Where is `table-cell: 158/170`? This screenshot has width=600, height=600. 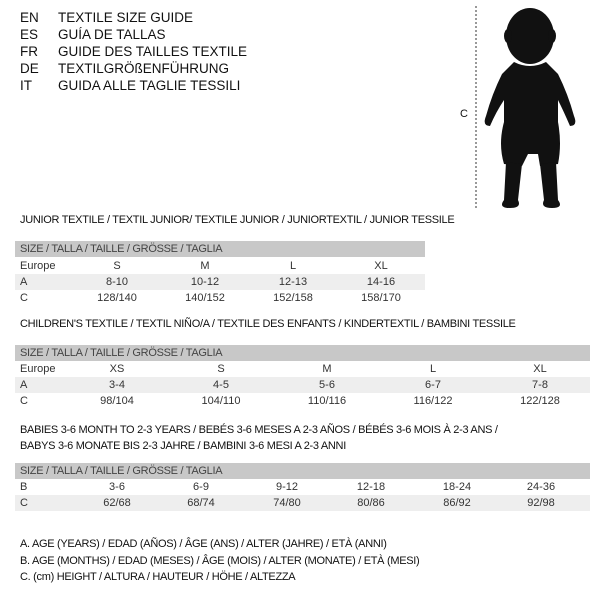
table-cell: 158/170 is located at coordinates (381, 298).